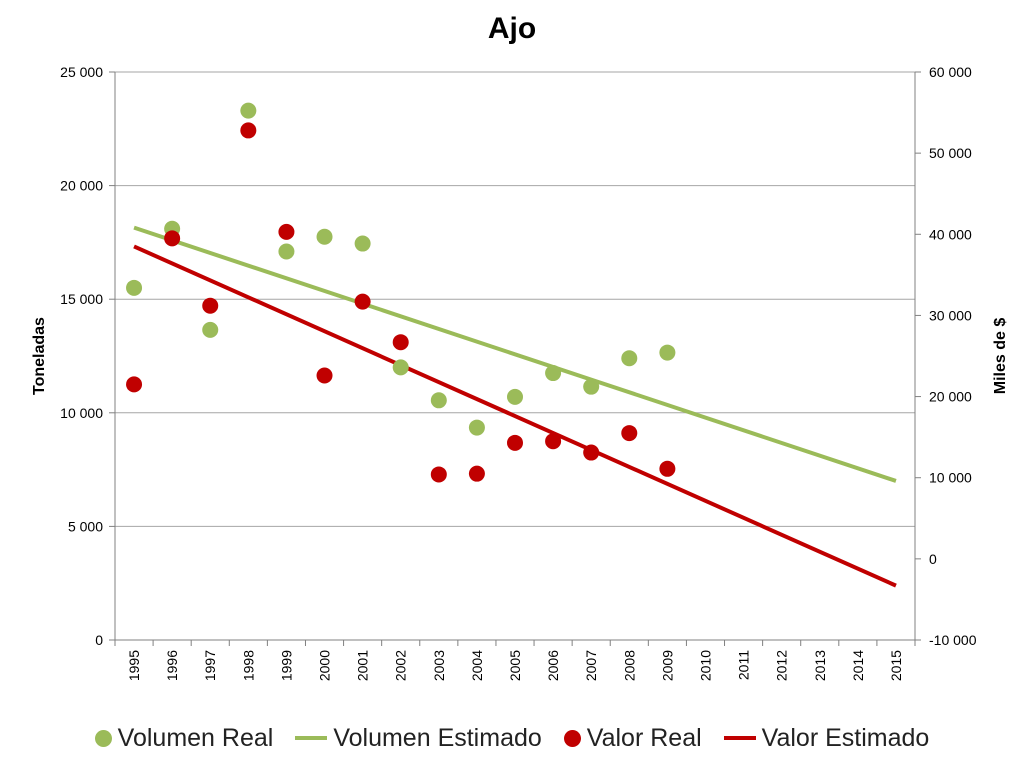 The width and height of the screenshot is (1024, 768). Describe the element at coordinates (572, 738) in the screenshot. I see `legend-marker-valor-real` at that location.